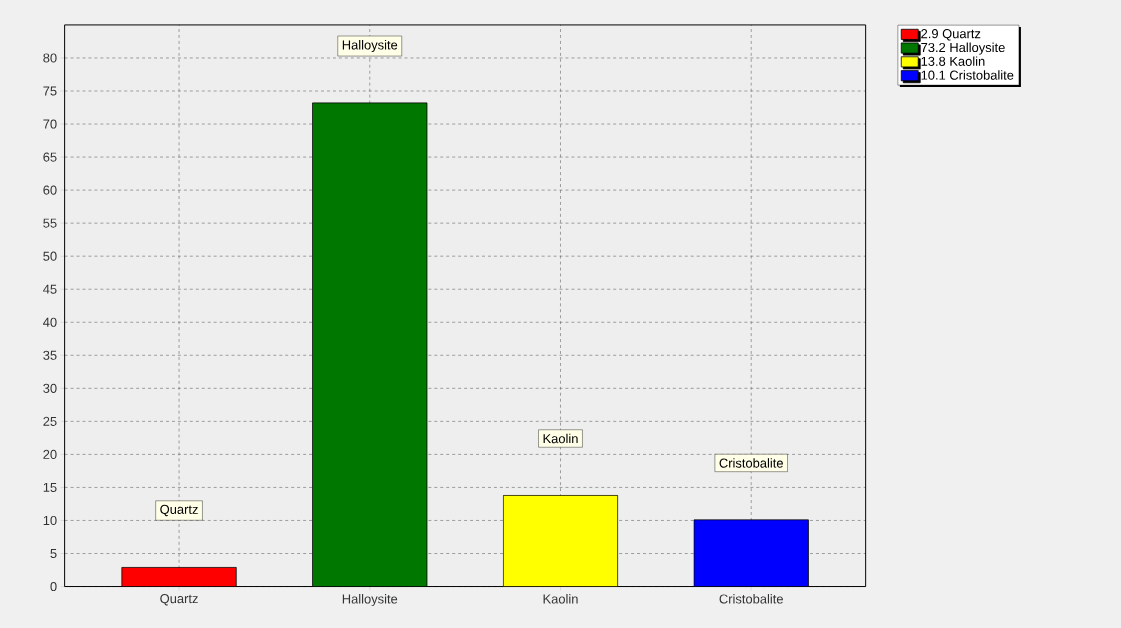  What do you see at coordinates (50, 487) in the screenshot?
I see `y-tick-label: 15` at bounding box center [50, 487].